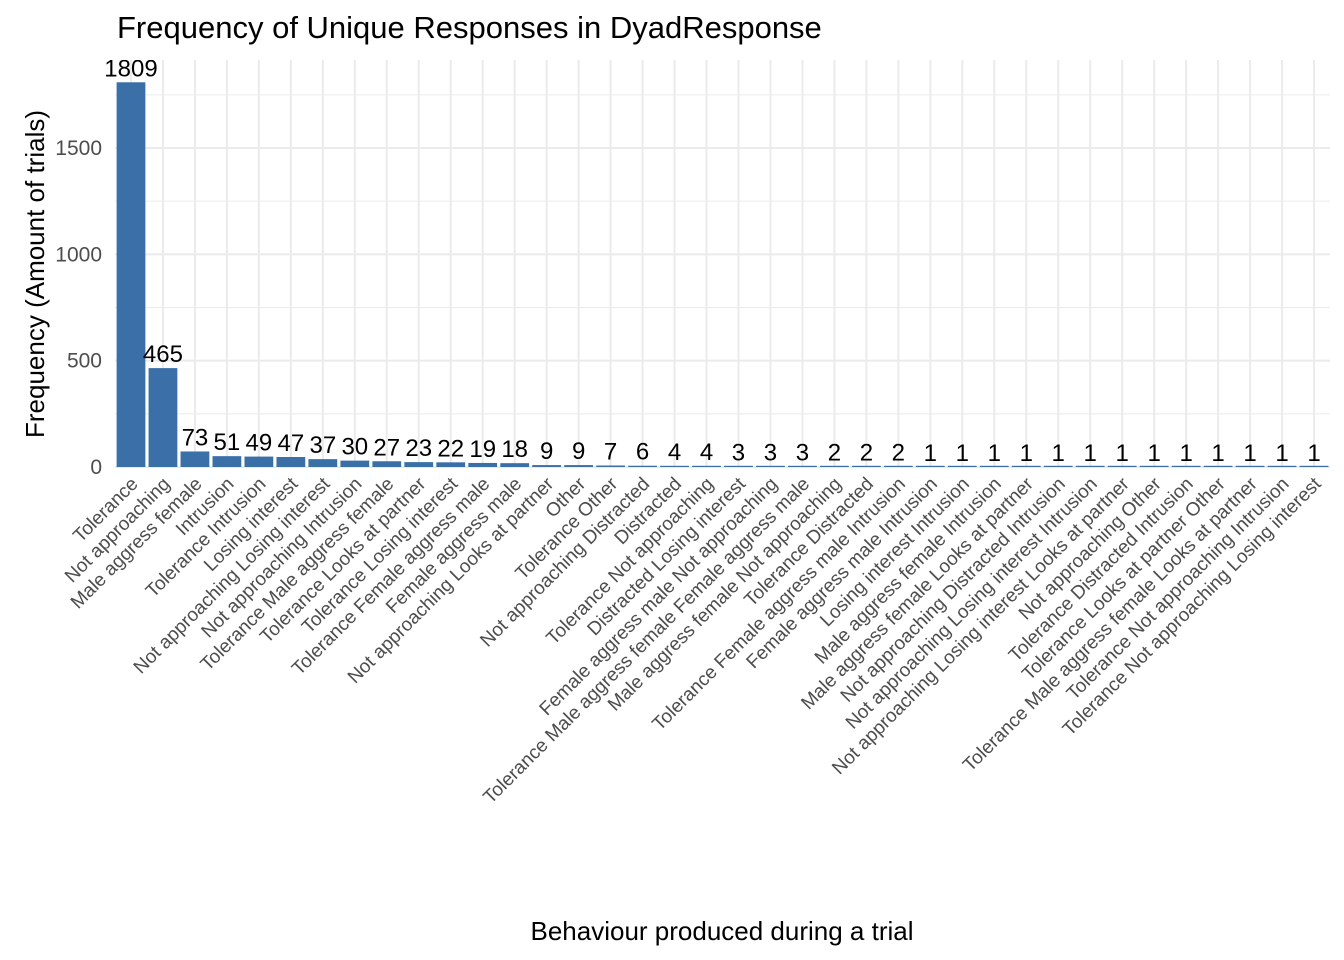 The height and width of the screenshot is (960, 1344). What do you see at coordinates (227, 442) in the screenshot?
I see `data-label: 51` at bounding box center [227, 442].